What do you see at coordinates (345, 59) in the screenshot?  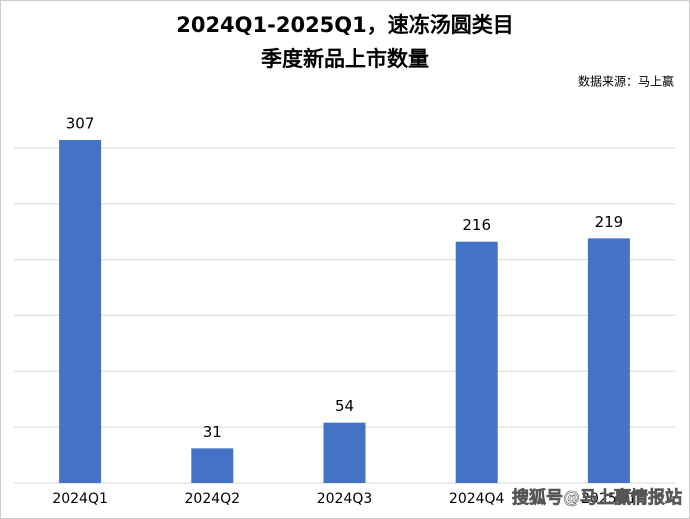 I see `chart-subtitle: 季度新品上市数量` at bounding box center [345, 59].